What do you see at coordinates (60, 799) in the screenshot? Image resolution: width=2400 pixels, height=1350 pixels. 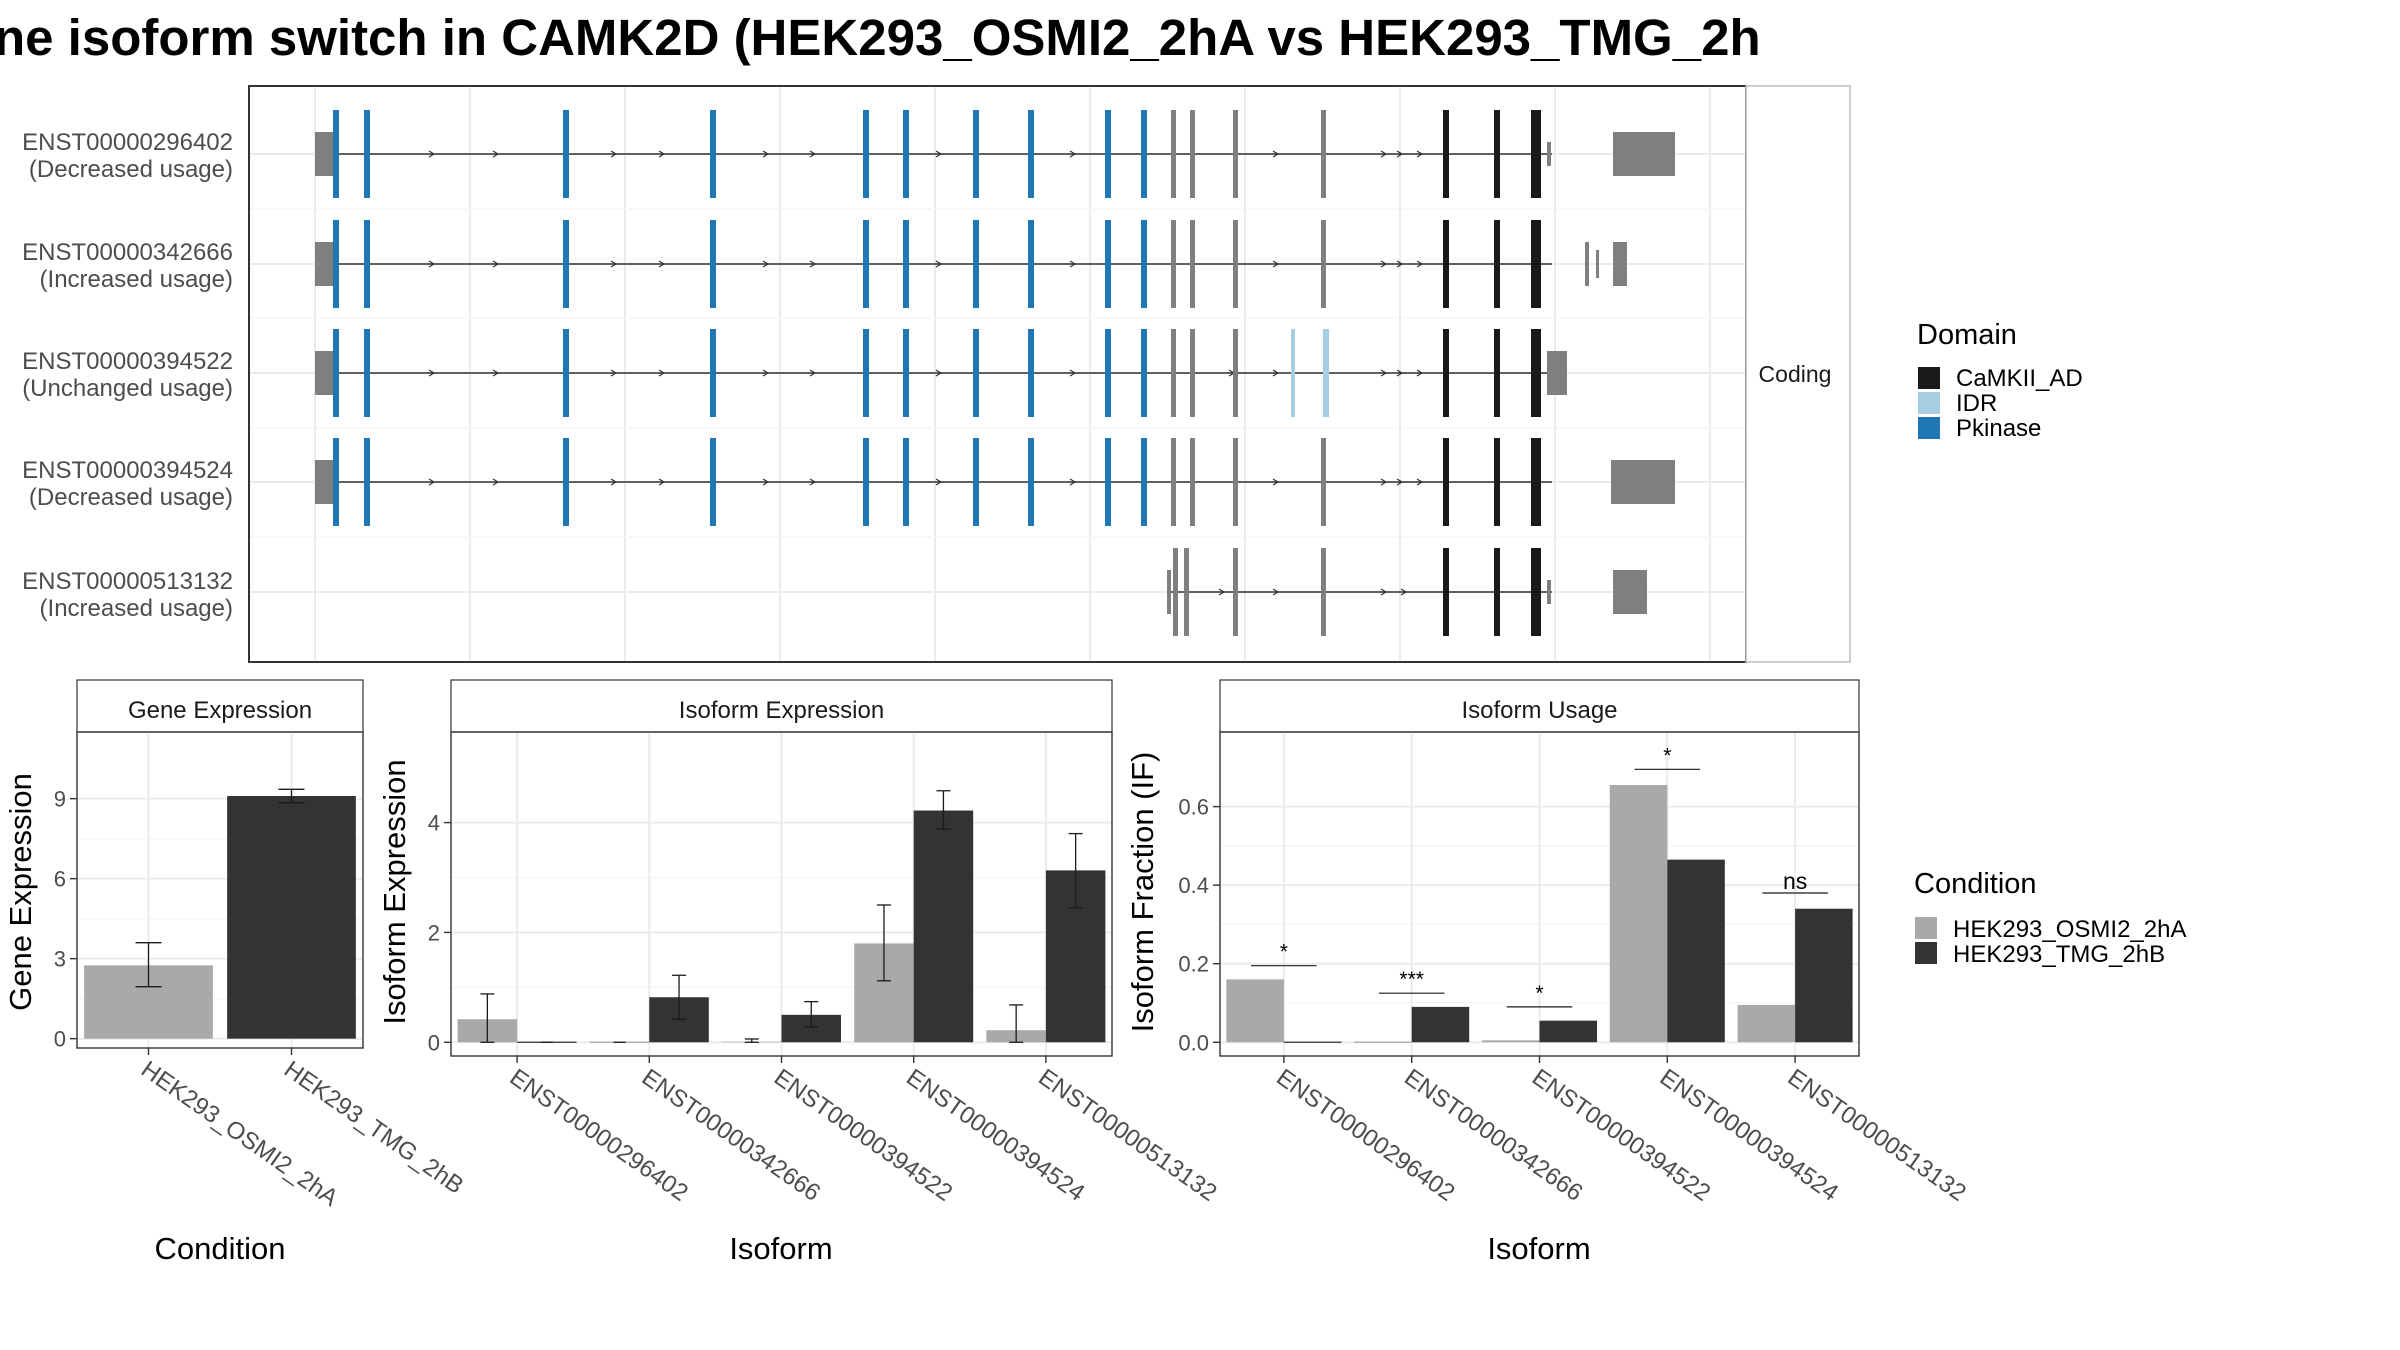 I see `y-tick-label: 9` at bounding box center [60, 799].